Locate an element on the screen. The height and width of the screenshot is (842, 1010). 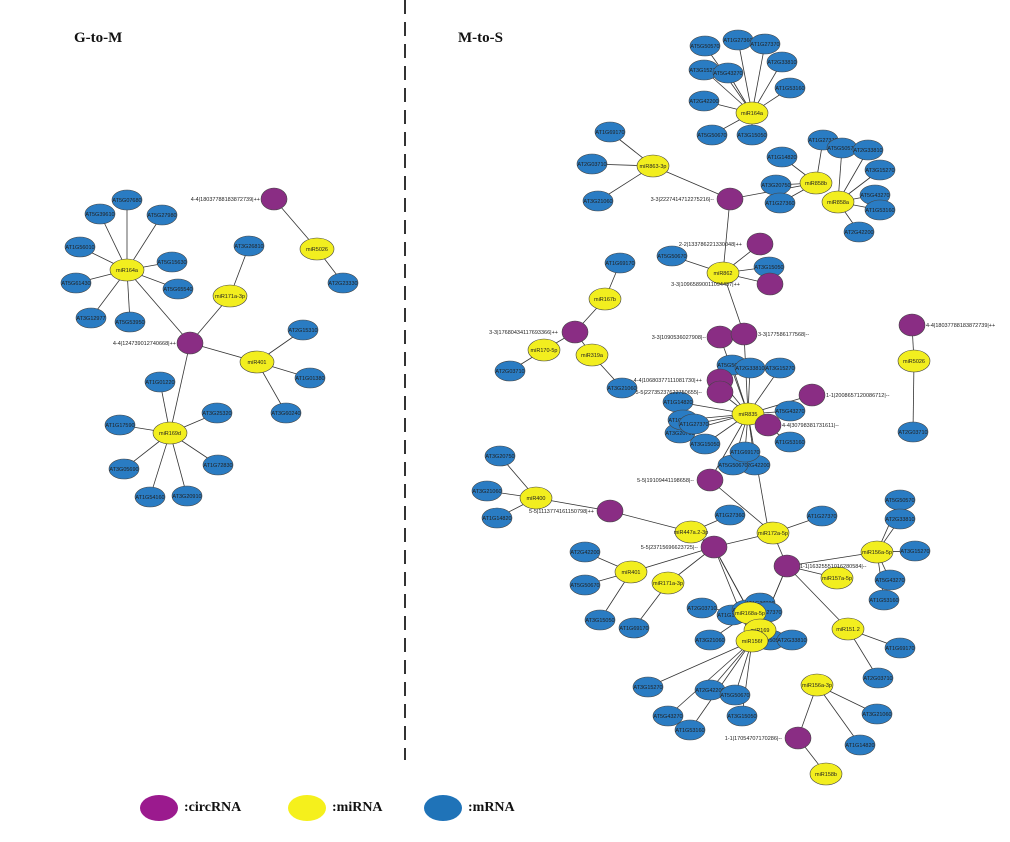
mirna-node: miR151.2 is located at coordinates (848, 629).